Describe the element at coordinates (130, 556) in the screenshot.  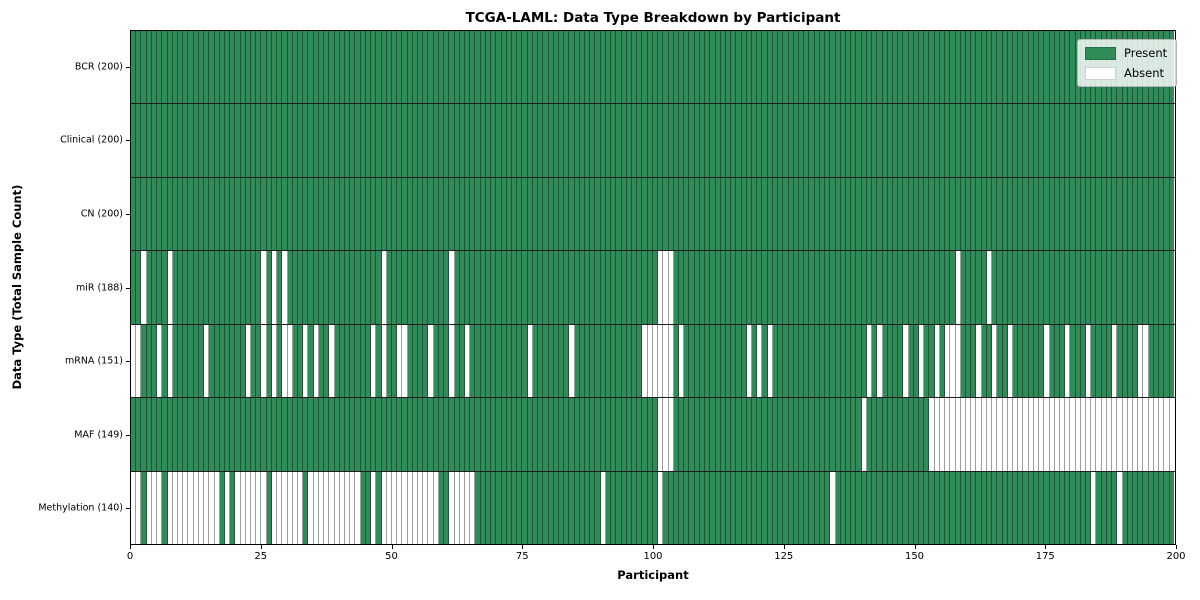
I see `x-tick-label: 0` at that location.